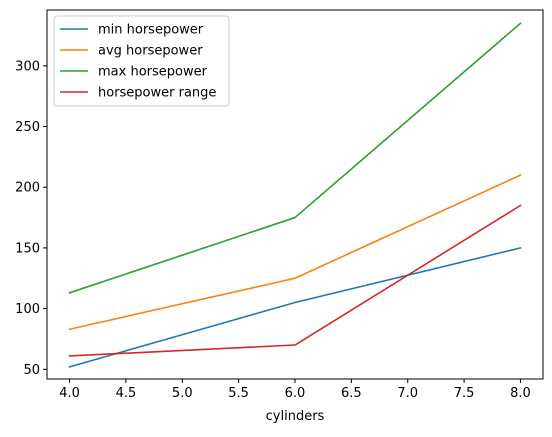  I want to click on x-axis-ticks: 4.0 4.5 5.0 5.5 6.0 6.5 7.0 7.5 8.0, so click(295, 390).